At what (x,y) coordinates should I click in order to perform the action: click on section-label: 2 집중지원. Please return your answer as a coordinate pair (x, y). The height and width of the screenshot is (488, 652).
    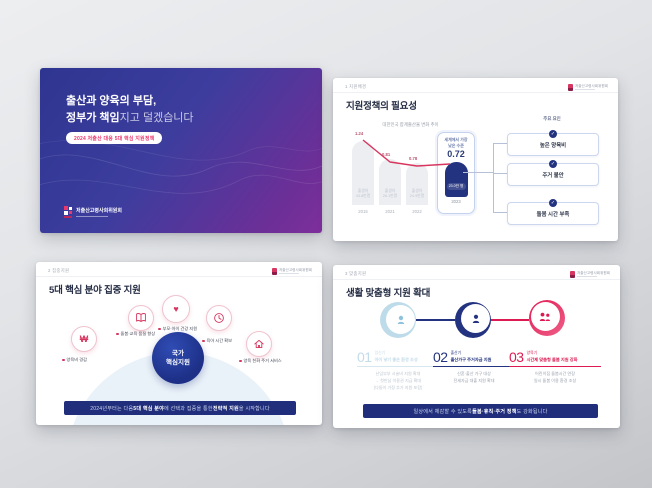
    Looking at the image, I should click on (59, 270).